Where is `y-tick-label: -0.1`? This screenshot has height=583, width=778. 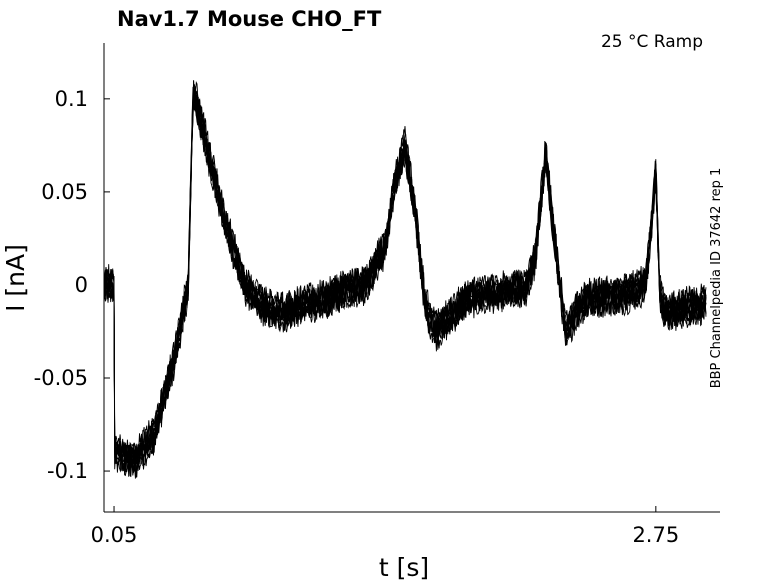 y-tick-label: -0.1 is located at coordinates (67, 471).